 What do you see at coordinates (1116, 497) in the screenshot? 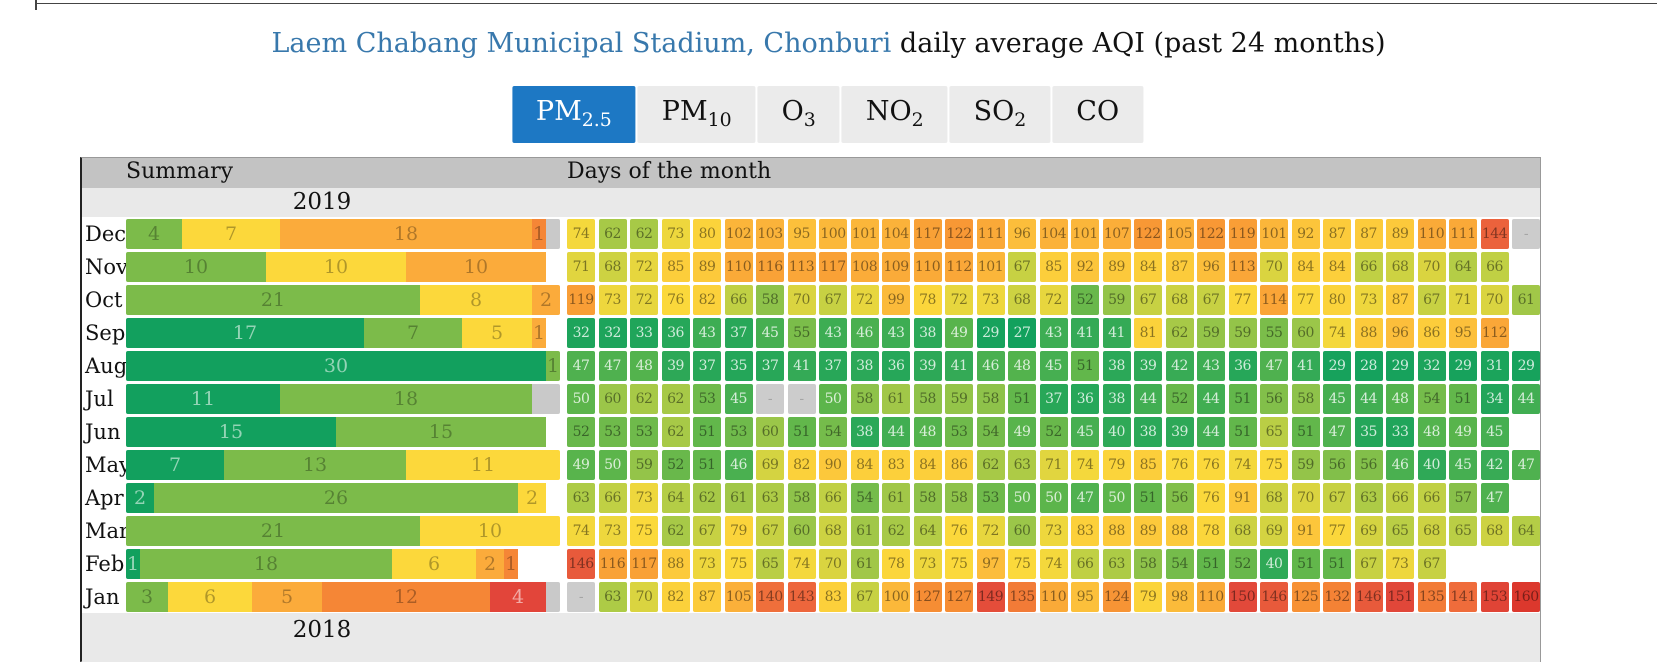
I see `day-cell: 50` at bounding box center [1116, 497].